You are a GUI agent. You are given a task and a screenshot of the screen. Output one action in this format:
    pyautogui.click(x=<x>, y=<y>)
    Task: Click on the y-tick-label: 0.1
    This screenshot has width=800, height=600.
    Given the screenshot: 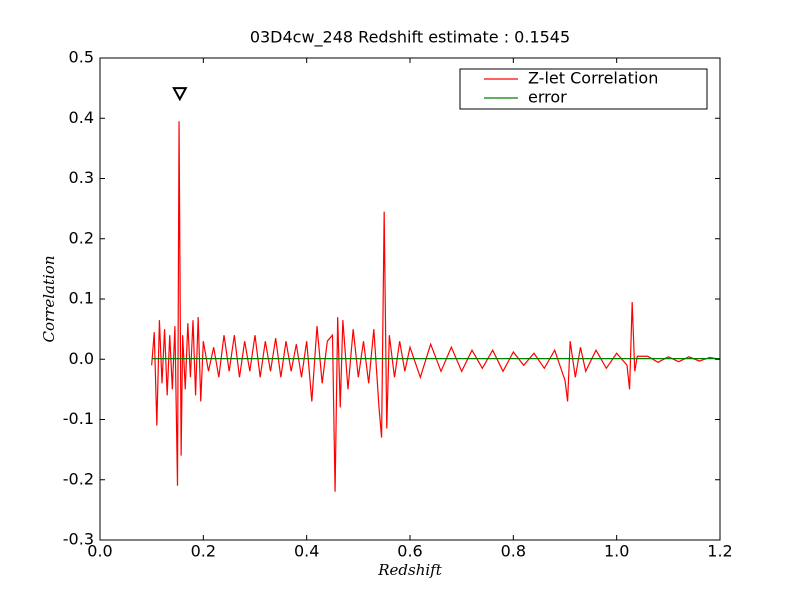 What is the action you would take?
    pyautogui.click(x=81, y=298)
    